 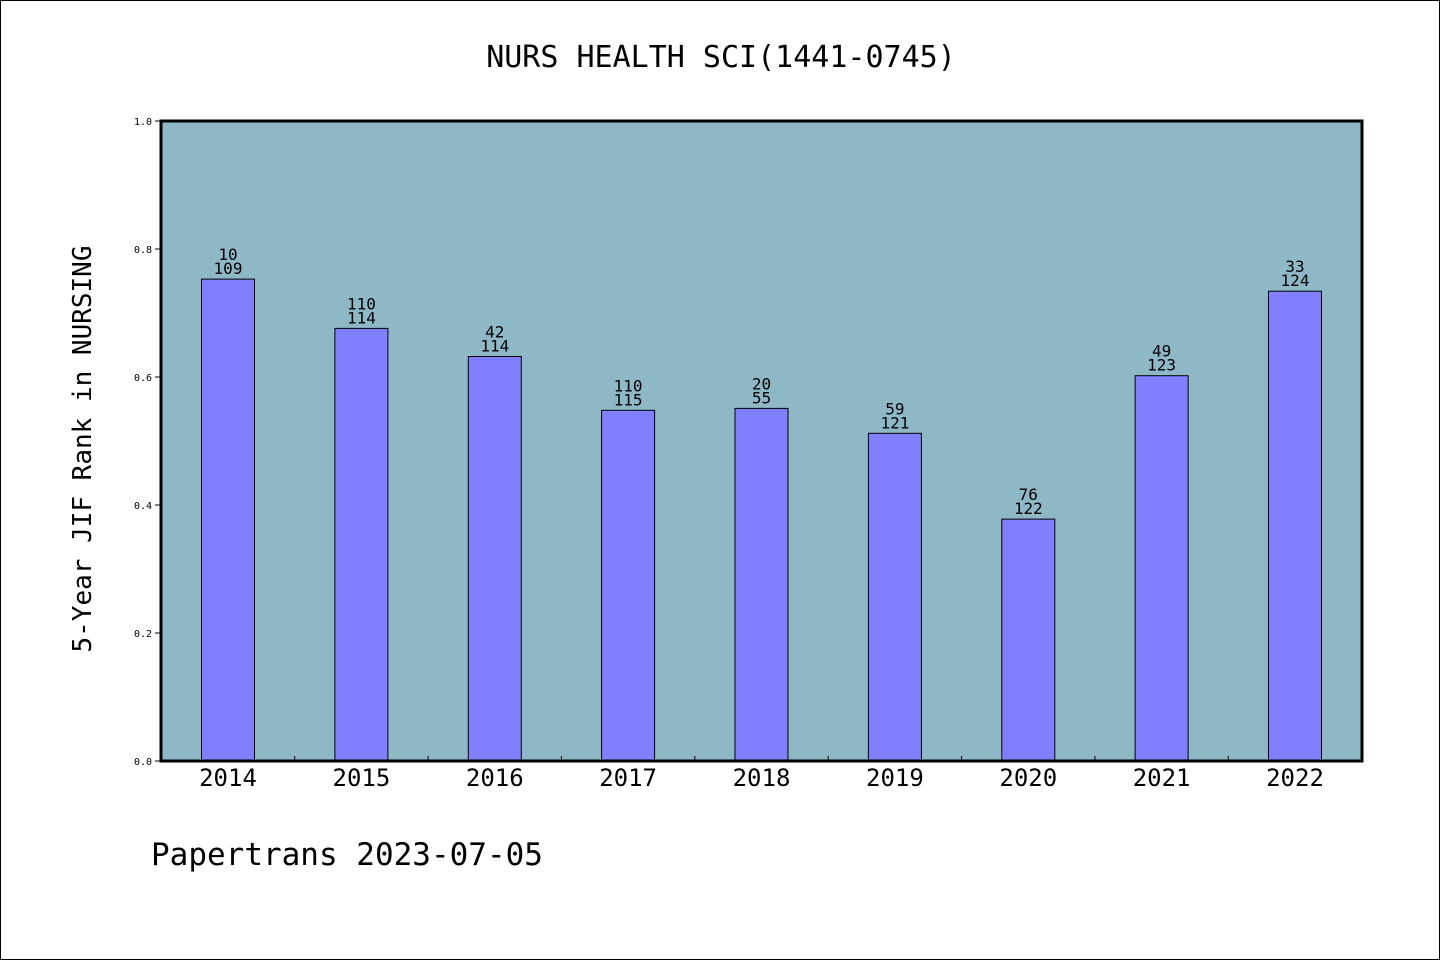 What do you see at coordinates (1161, 365) in the screenshot?
I see `bar-total-label: 123` at bounding box center [1161, 365].